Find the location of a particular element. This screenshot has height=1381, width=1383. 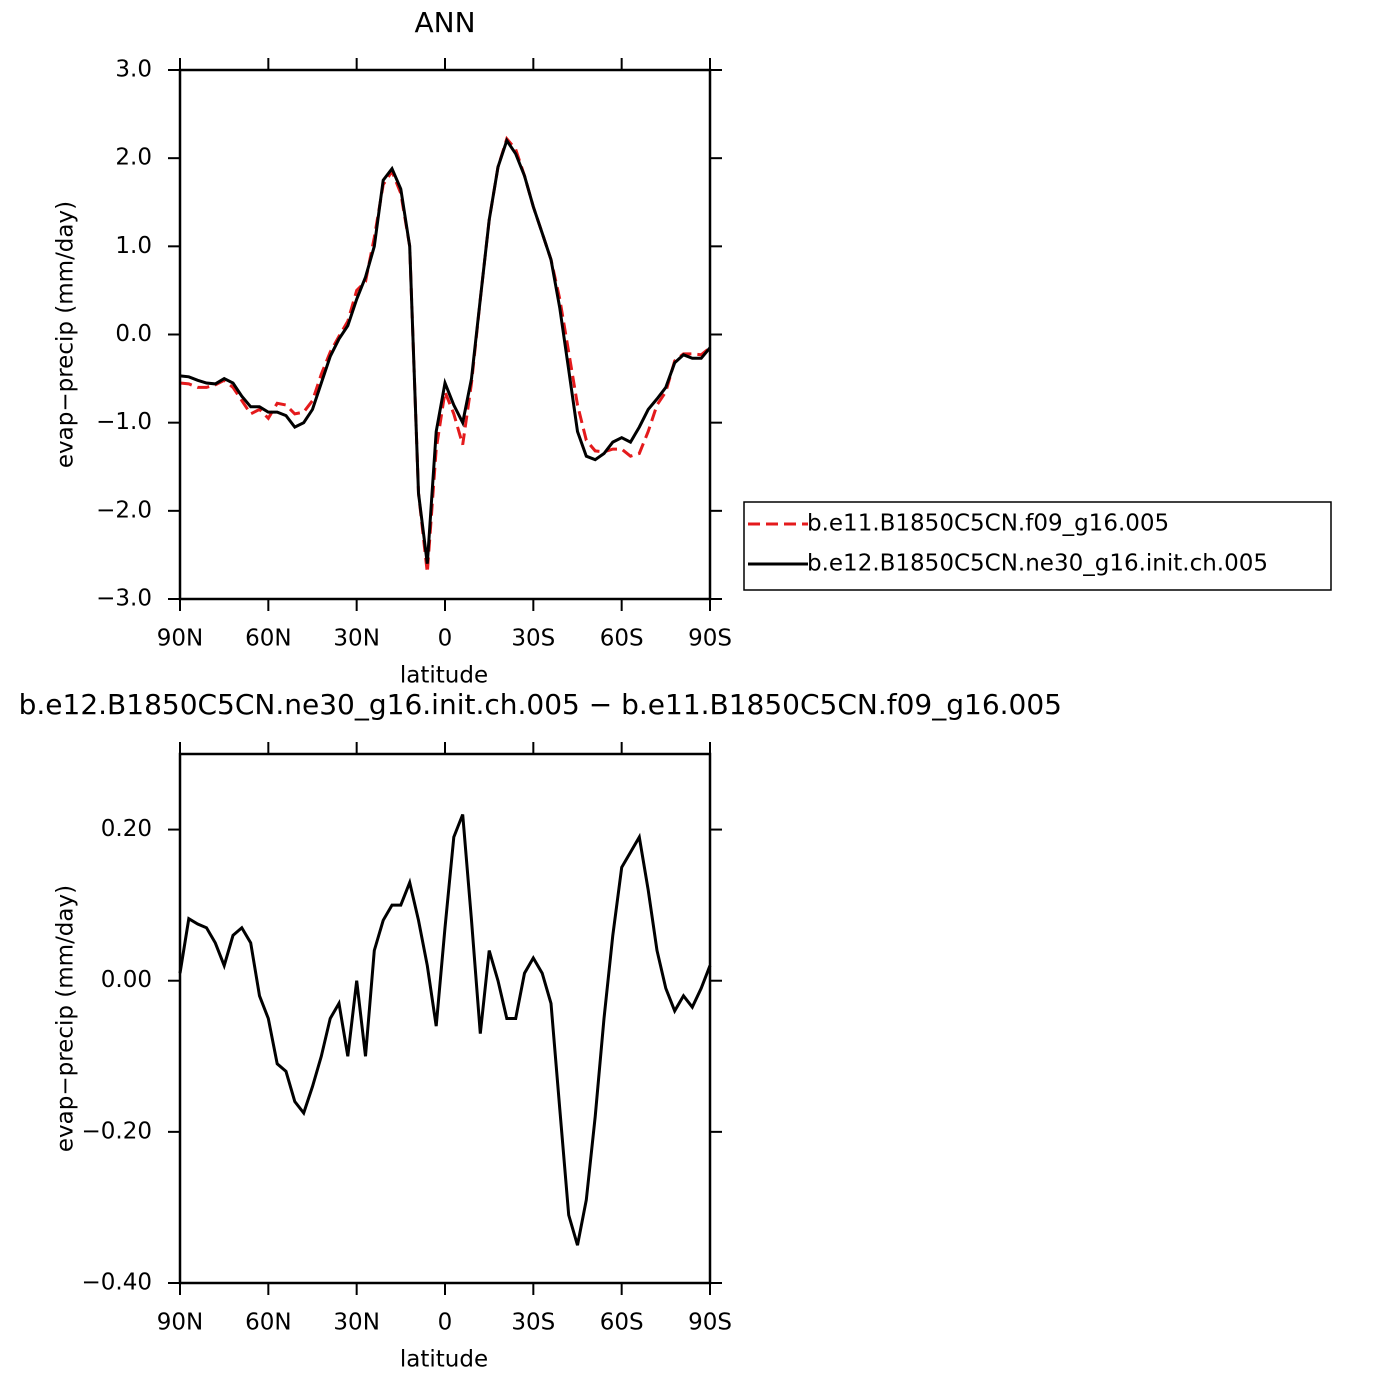

legend-label: b.e12.B1850C5CN.ne30_g16.init.ch.005 is located at coordinates (1037, 564).